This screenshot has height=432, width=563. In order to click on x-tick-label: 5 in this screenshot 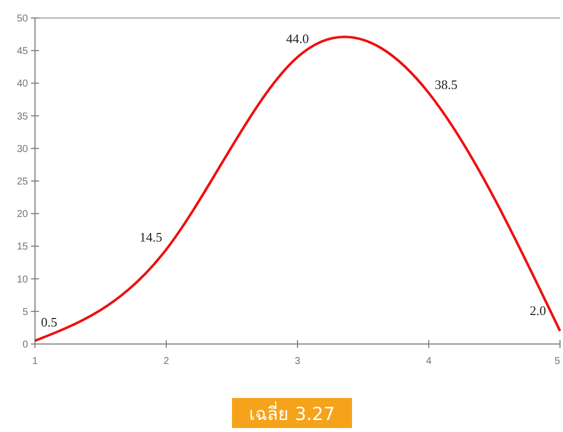, I will do `click(557, 361)`.